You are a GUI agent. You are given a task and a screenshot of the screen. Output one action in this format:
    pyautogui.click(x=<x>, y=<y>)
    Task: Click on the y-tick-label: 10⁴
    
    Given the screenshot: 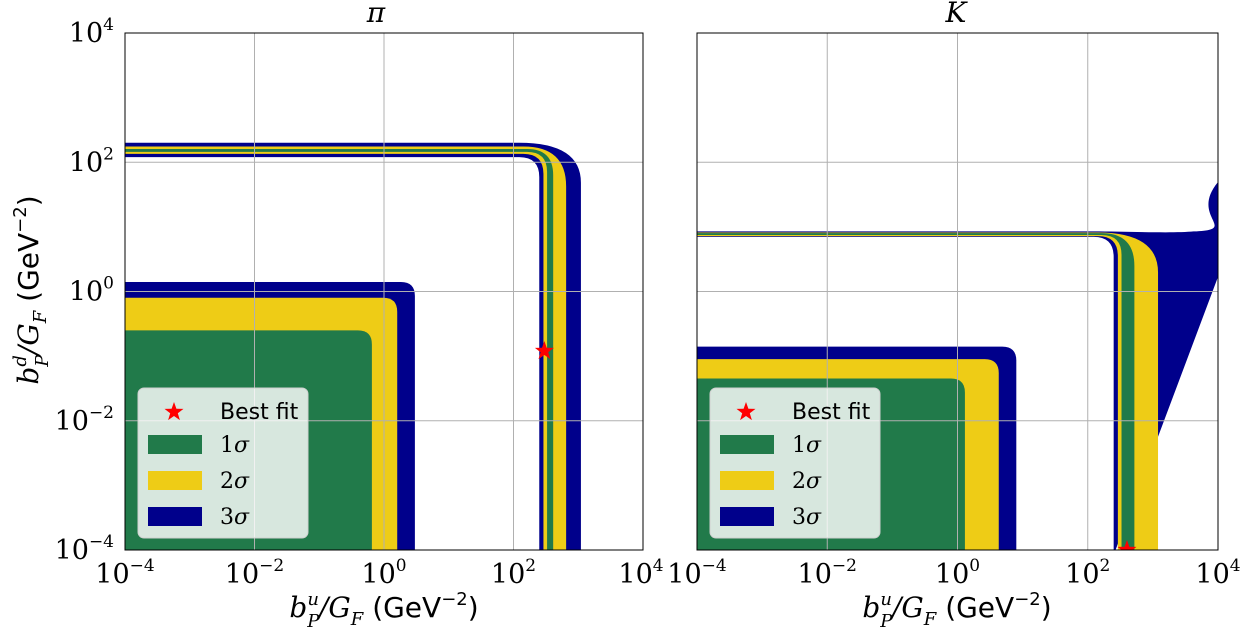 What is the action you would take?
    pyautogui.click(x=91, y=32)
    